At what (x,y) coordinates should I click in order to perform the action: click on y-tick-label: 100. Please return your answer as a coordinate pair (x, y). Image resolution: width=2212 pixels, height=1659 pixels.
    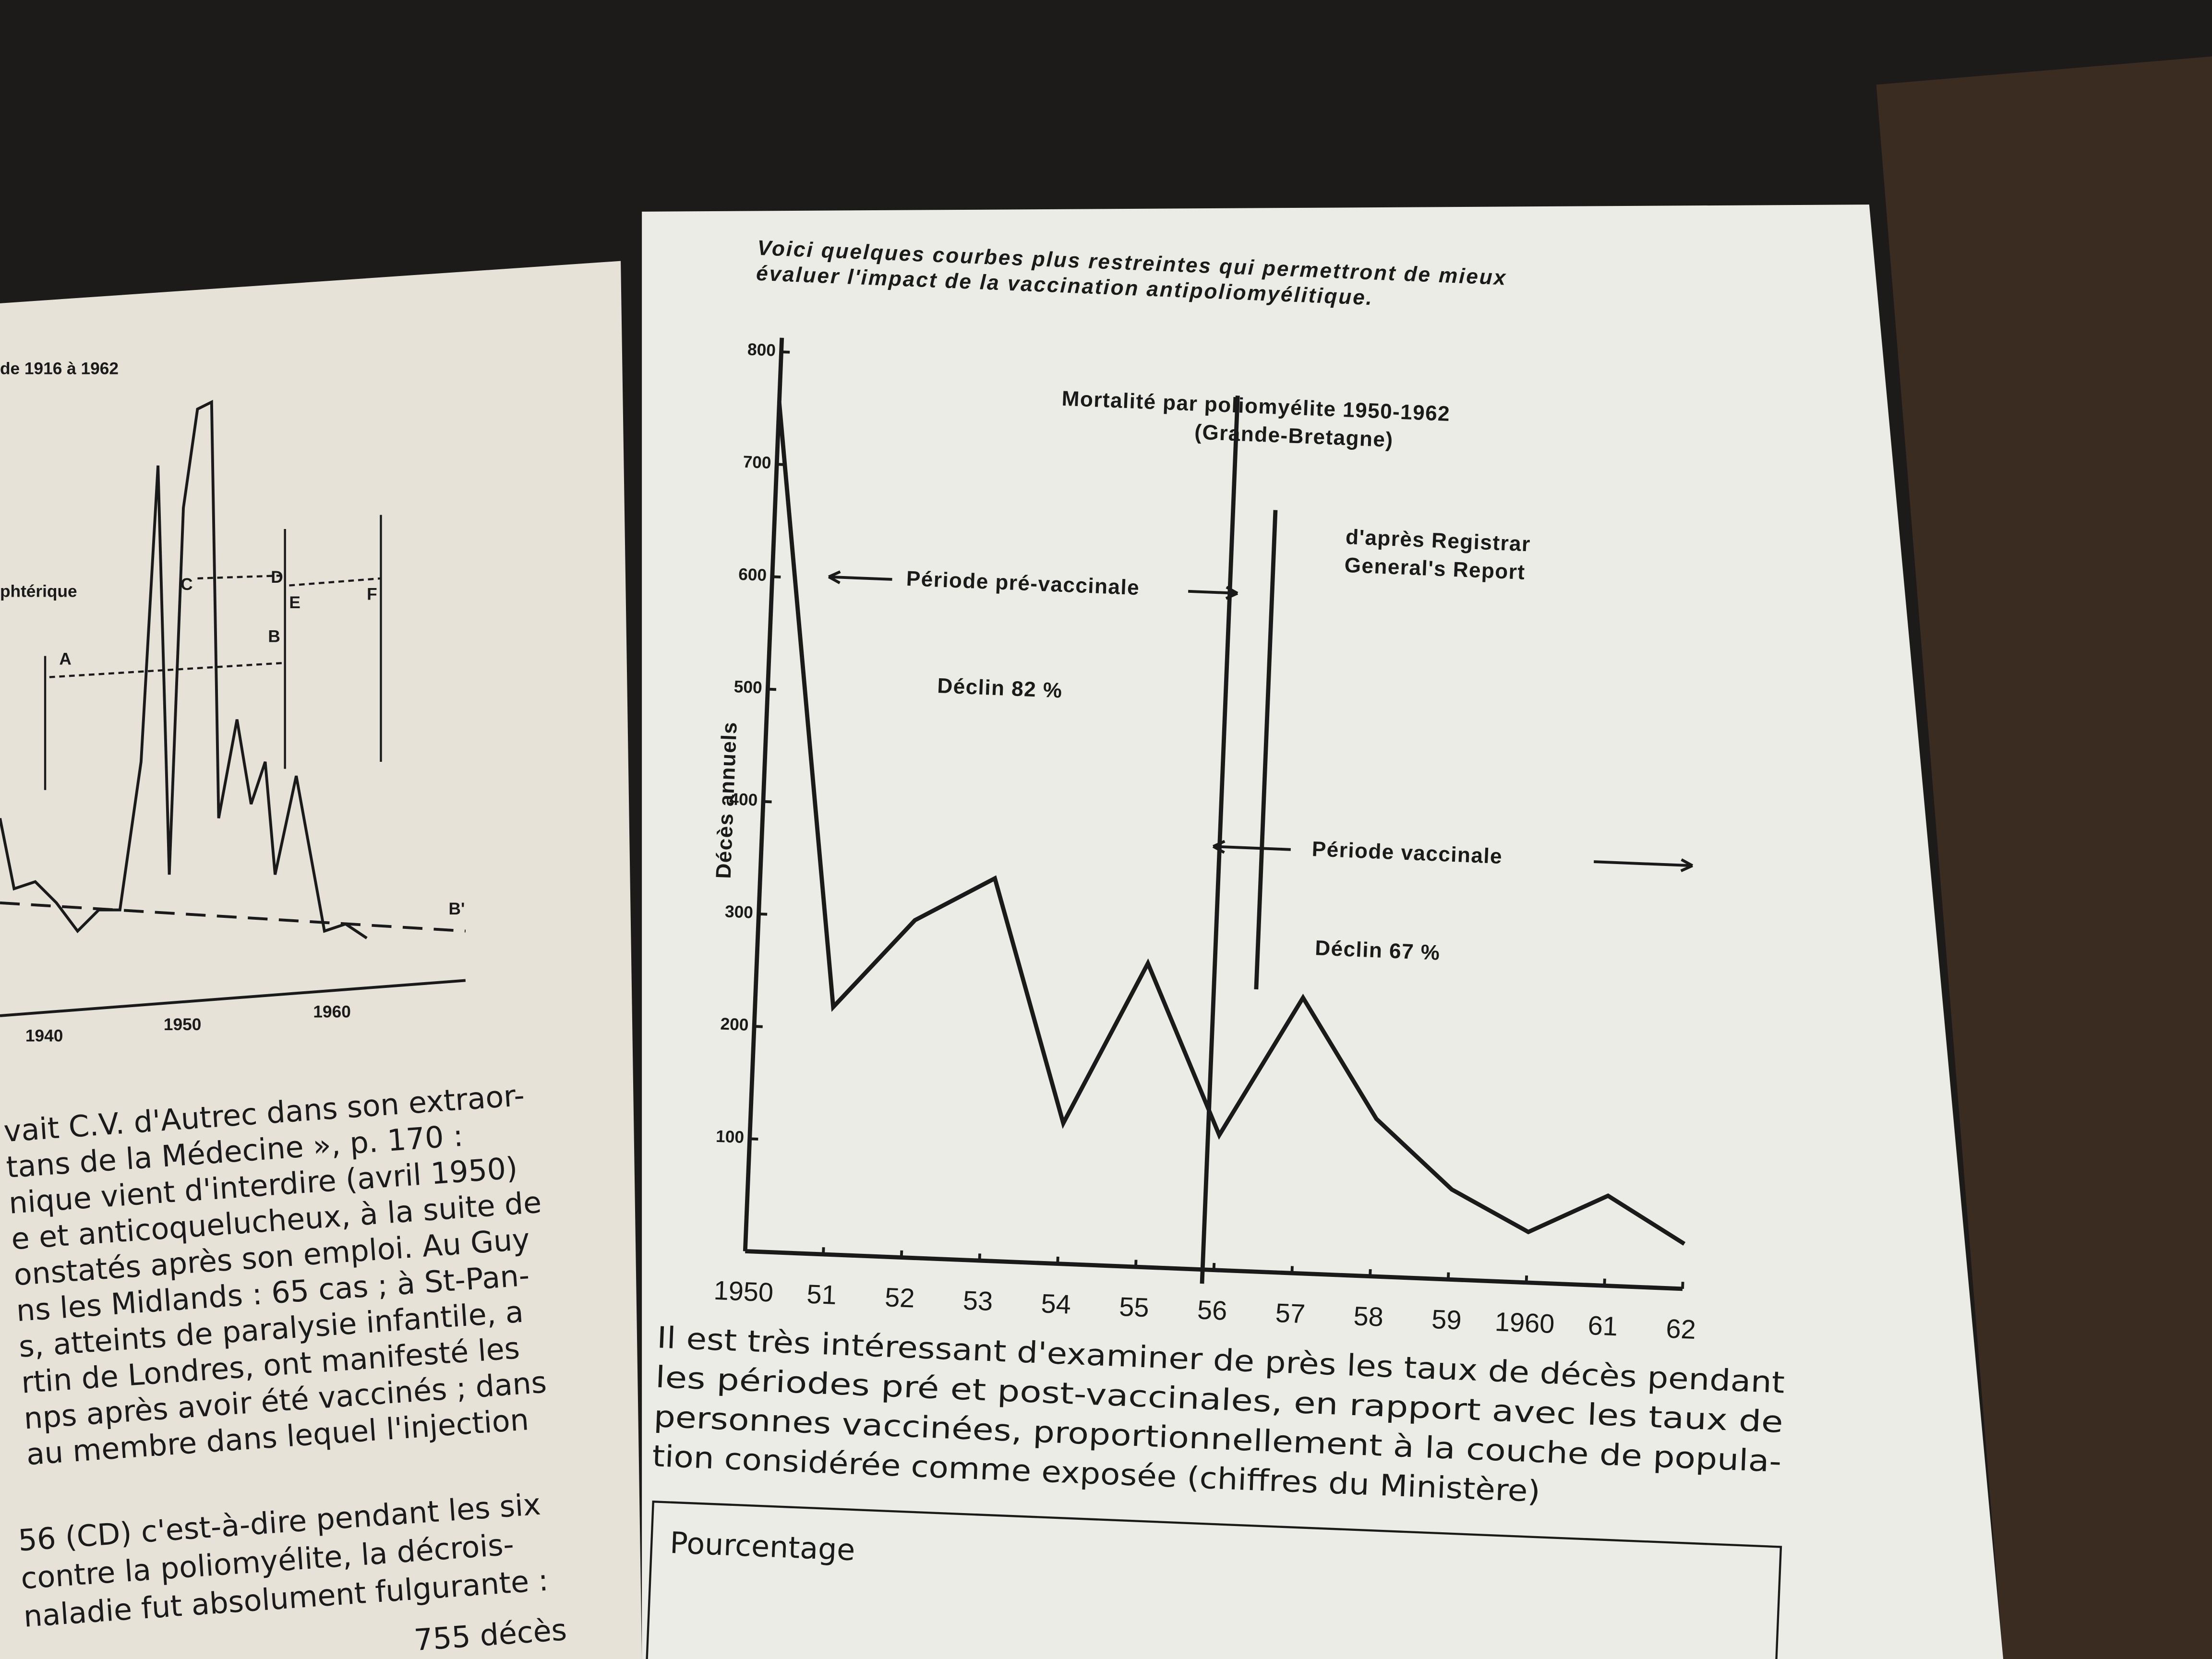
    Looking at the image, I should click on (729, 1137).